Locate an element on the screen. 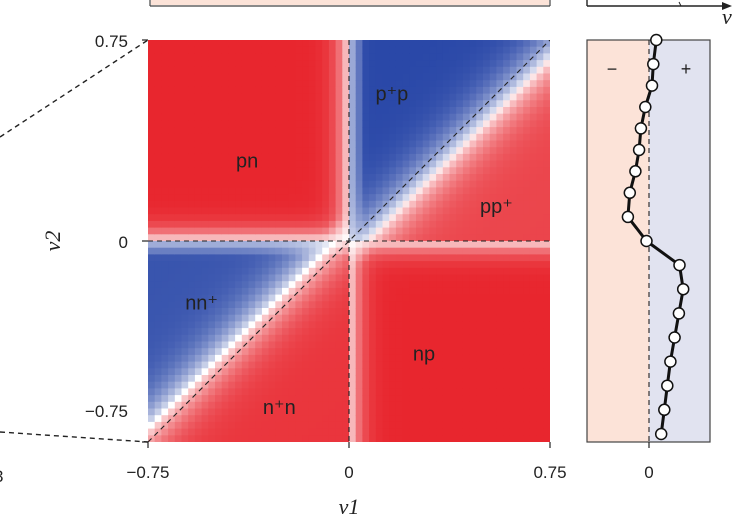  left-clipped-label: 3 is located at coordinates (1, 476).